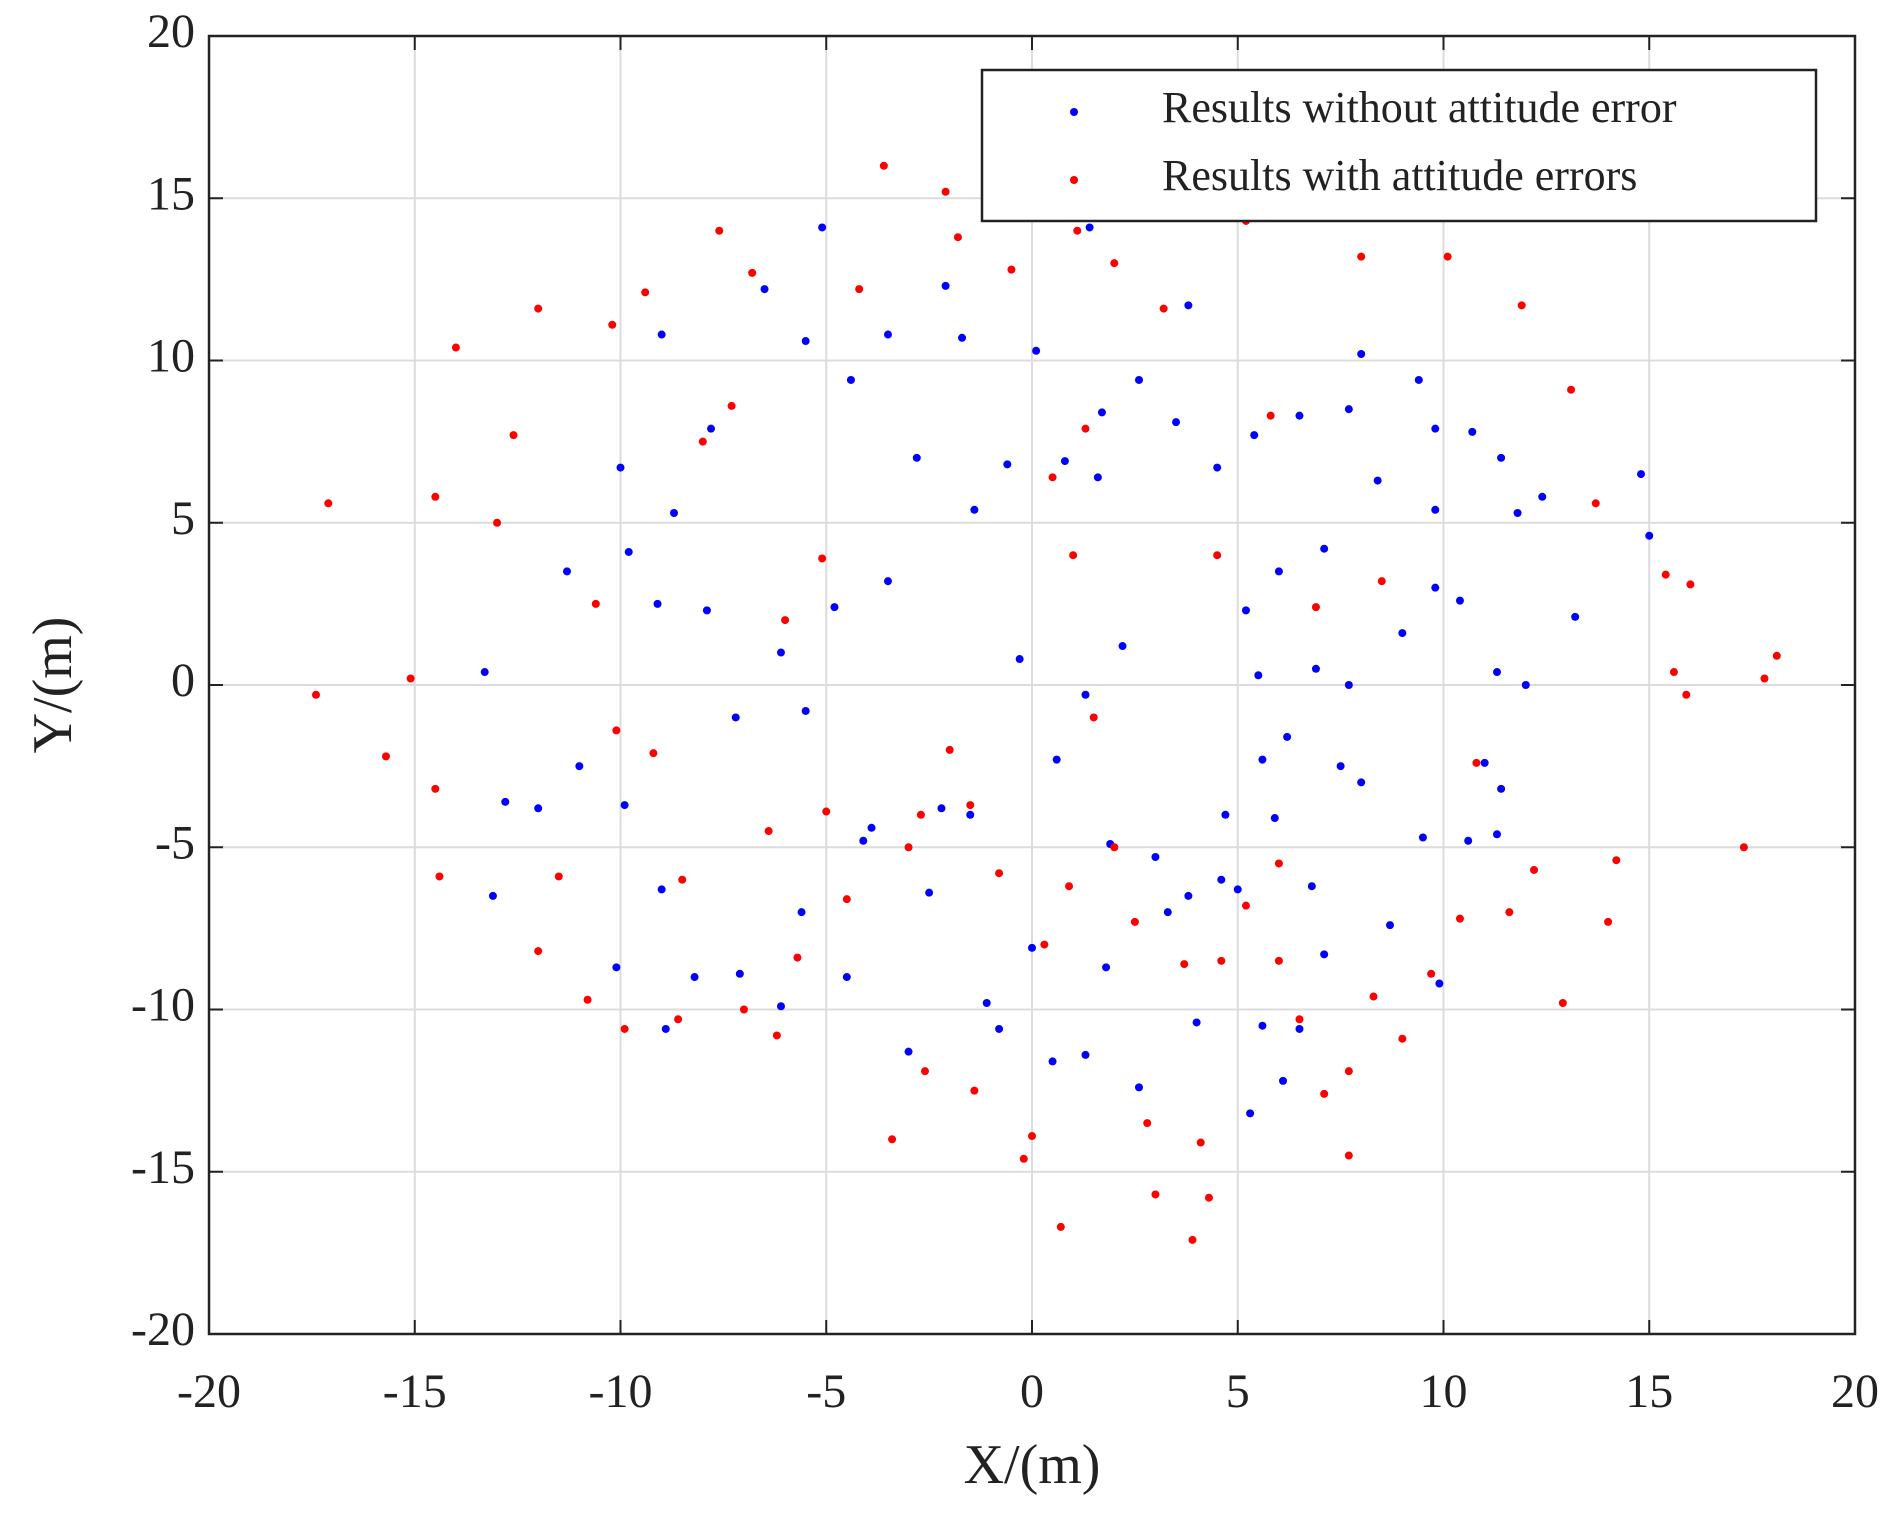 Image resolution: width=1901 pixels, height=1520 pixels. I want to click on y-tick-label: 15, so click(171, 193).